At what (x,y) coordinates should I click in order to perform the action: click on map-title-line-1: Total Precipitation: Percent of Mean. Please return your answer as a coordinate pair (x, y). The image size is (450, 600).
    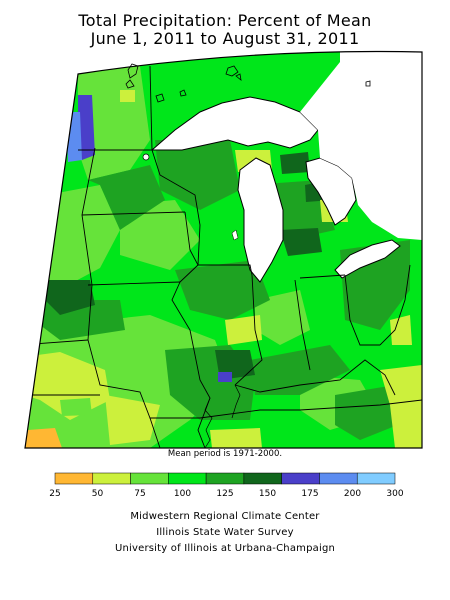
    Looking at the image, I should click on (225, 20).